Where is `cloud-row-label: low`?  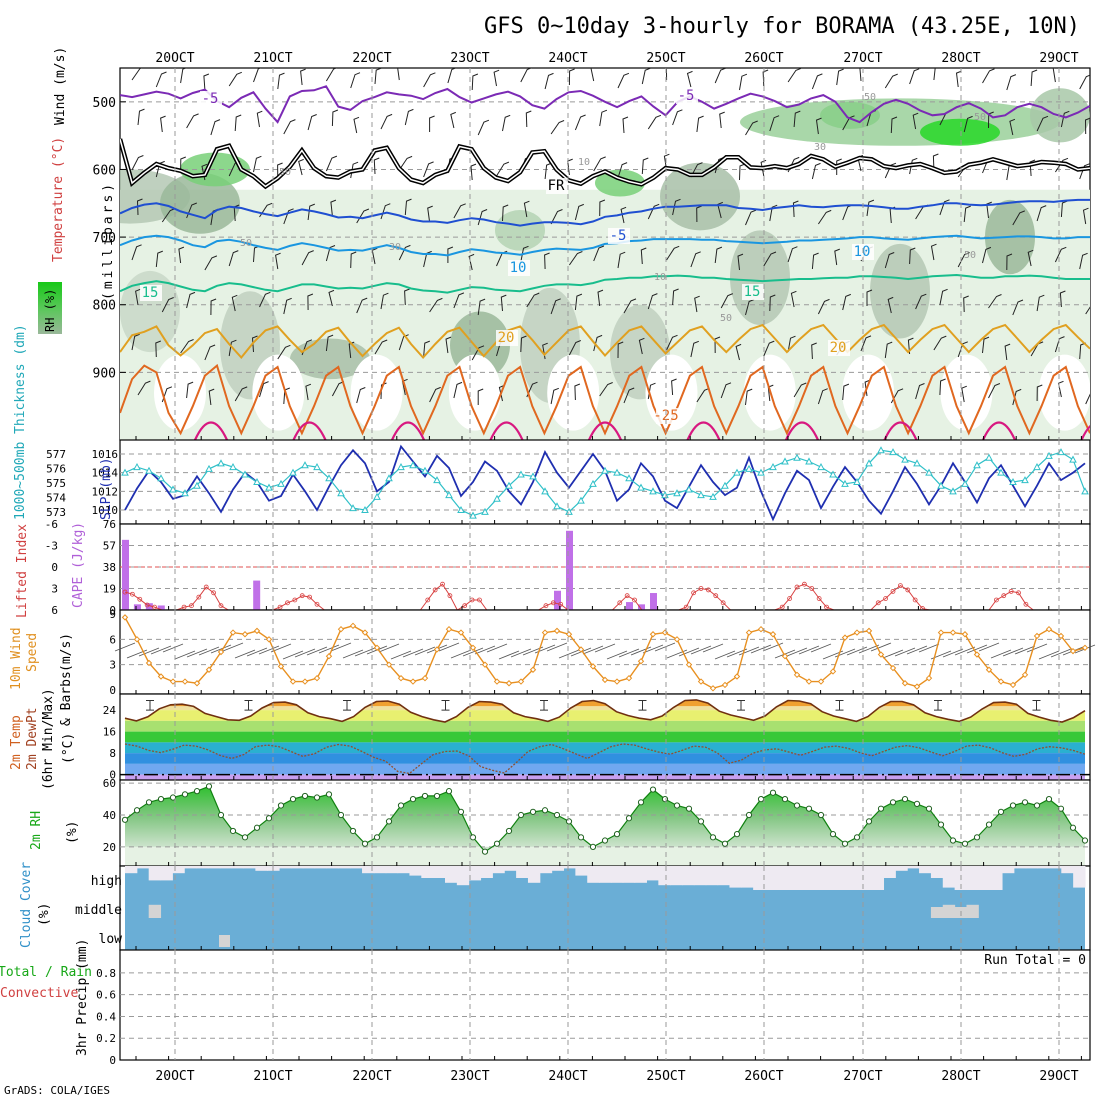 cloud-row-label: low is located at coordinates (111, 939).